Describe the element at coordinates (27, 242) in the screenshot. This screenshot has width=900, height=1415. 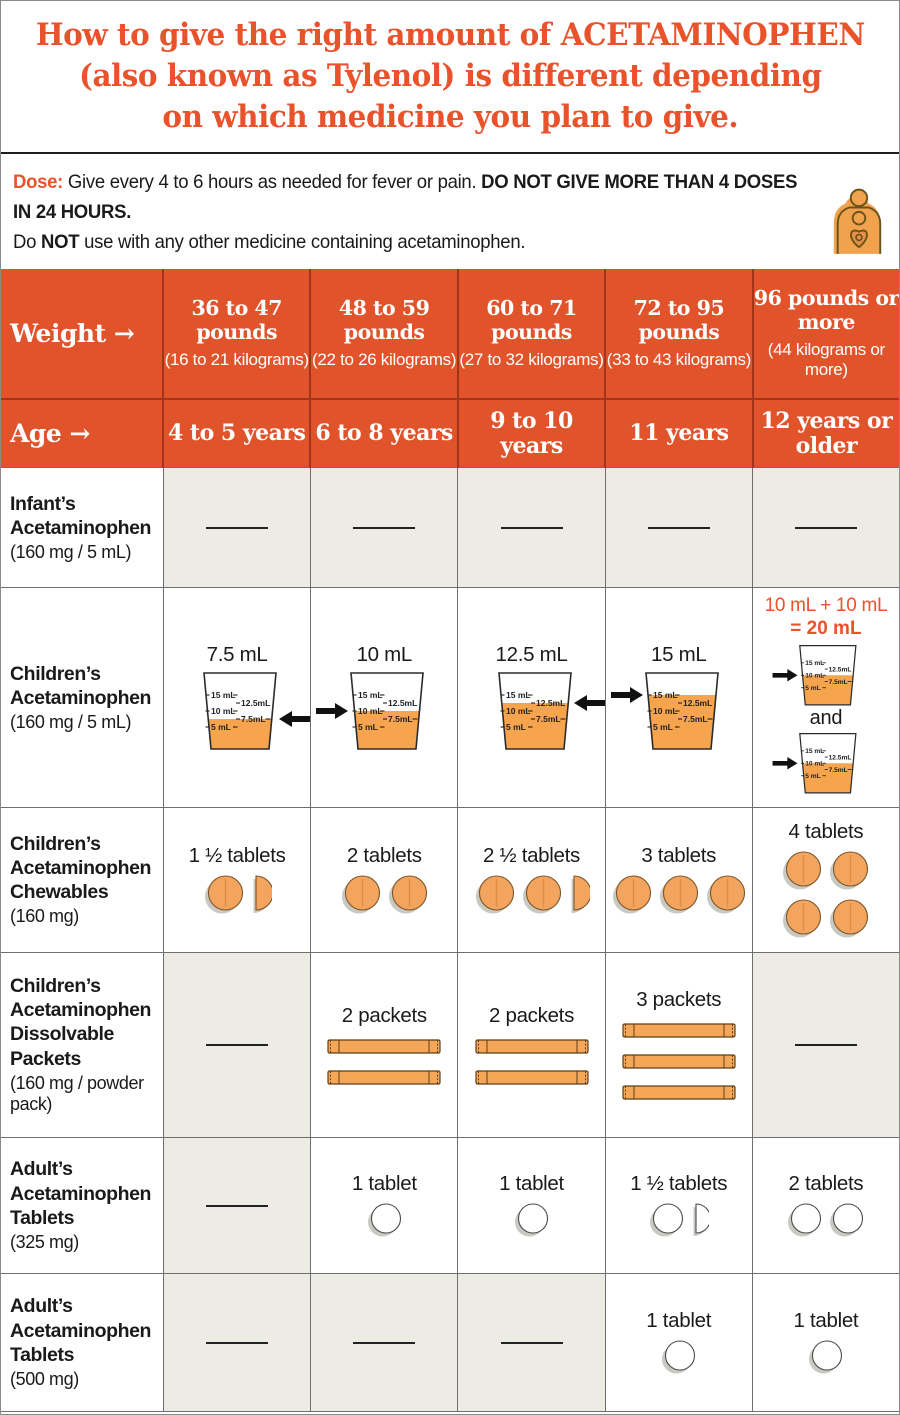
I see `dose-note-segment: Do` at that location.